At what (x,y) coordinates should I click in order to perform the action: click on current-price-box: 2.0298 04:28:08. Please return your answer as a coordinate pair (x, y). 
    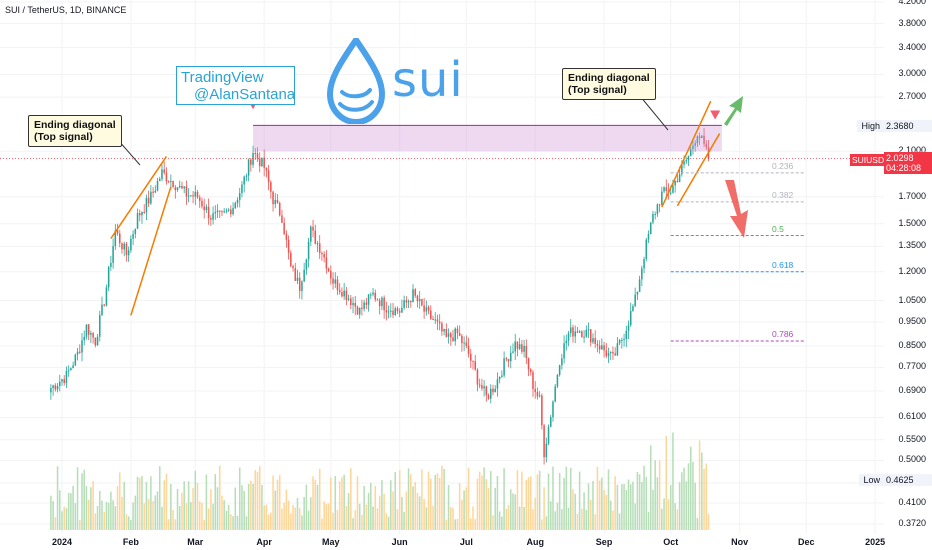
    Looking at the image, I should click on (908, 163).